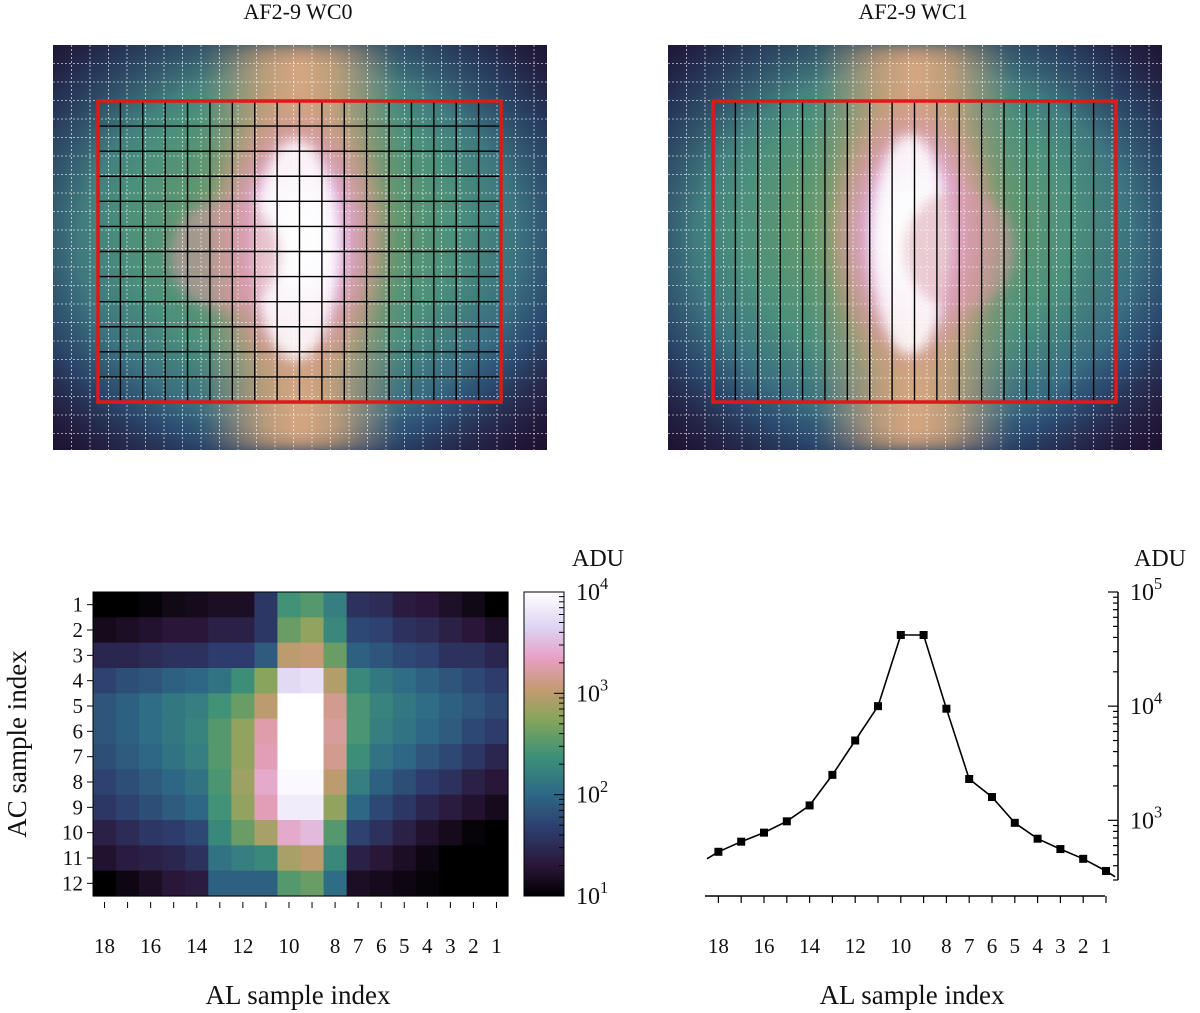 The width and height of the screenshot is (1200, 1013). I want to click on line-y-axis-label: ADU, so click(1160, 559).